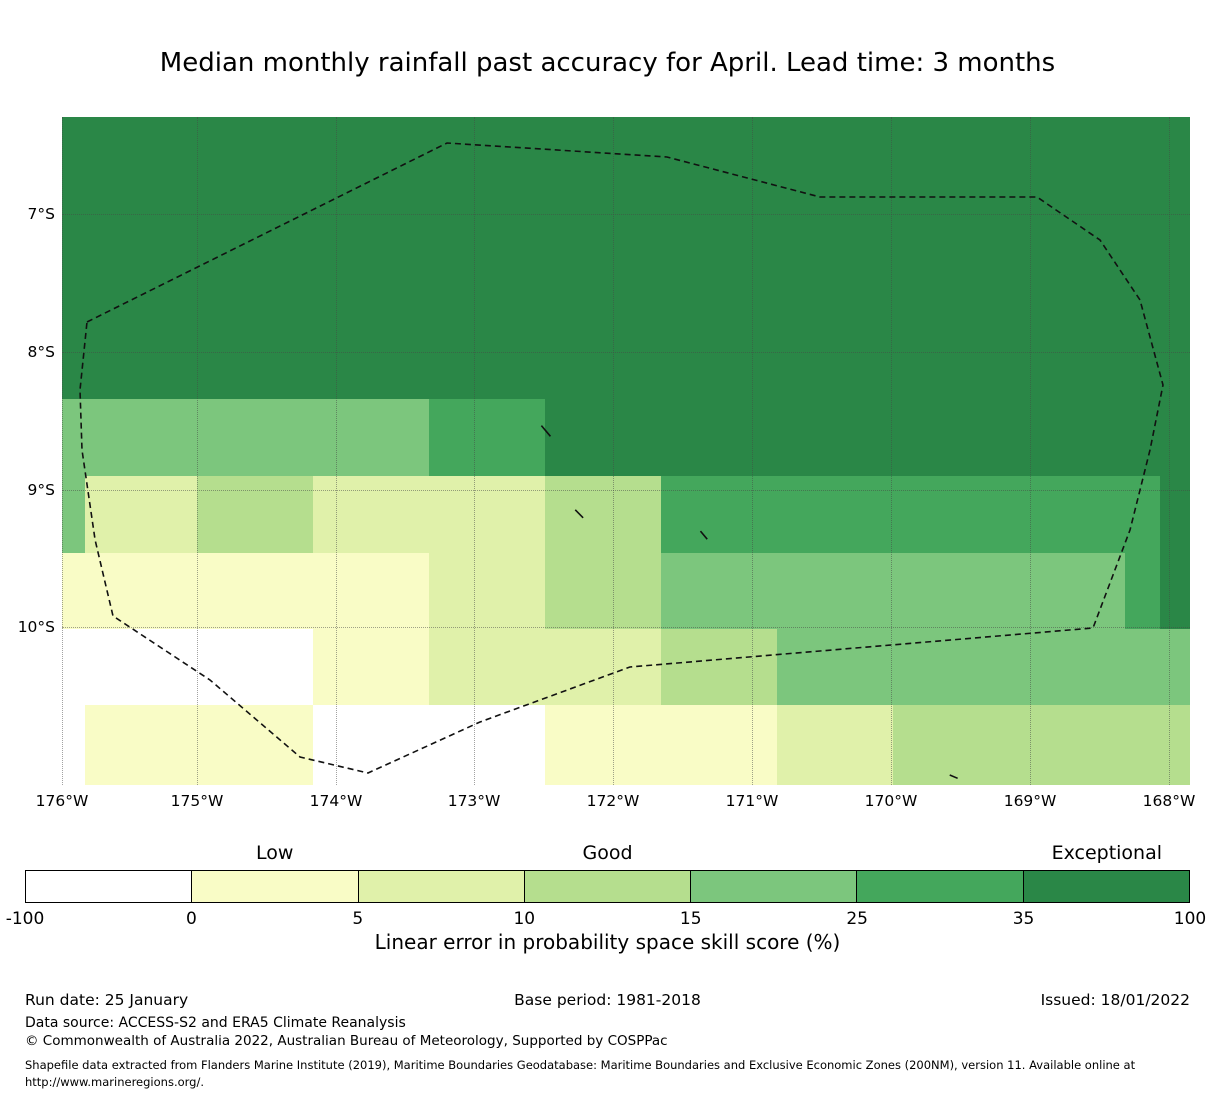 This screenshot has height=1095, width=1215. I want to click on colorbar-tick-label: 0, so click(191, 919).